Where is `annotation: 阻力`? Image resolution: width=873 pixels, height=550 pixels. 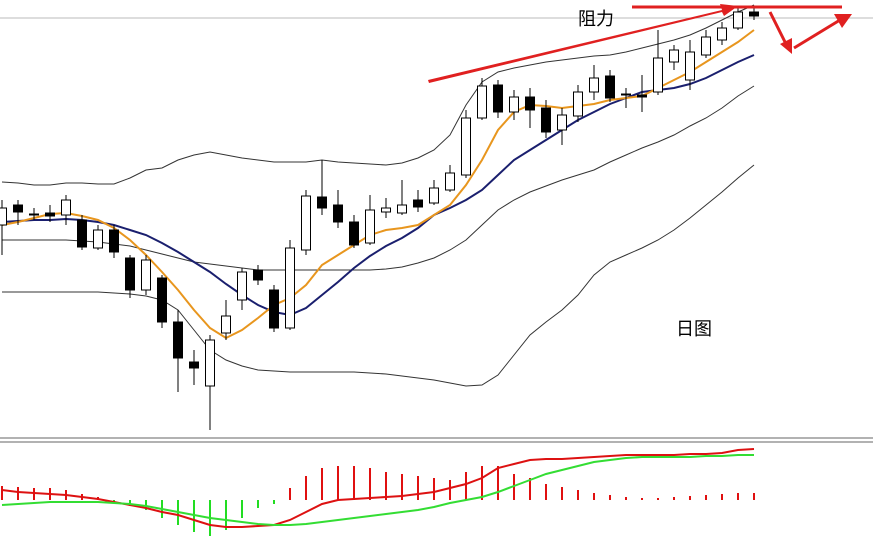
annotation: 阻力 is located at coordinates (596, 19).